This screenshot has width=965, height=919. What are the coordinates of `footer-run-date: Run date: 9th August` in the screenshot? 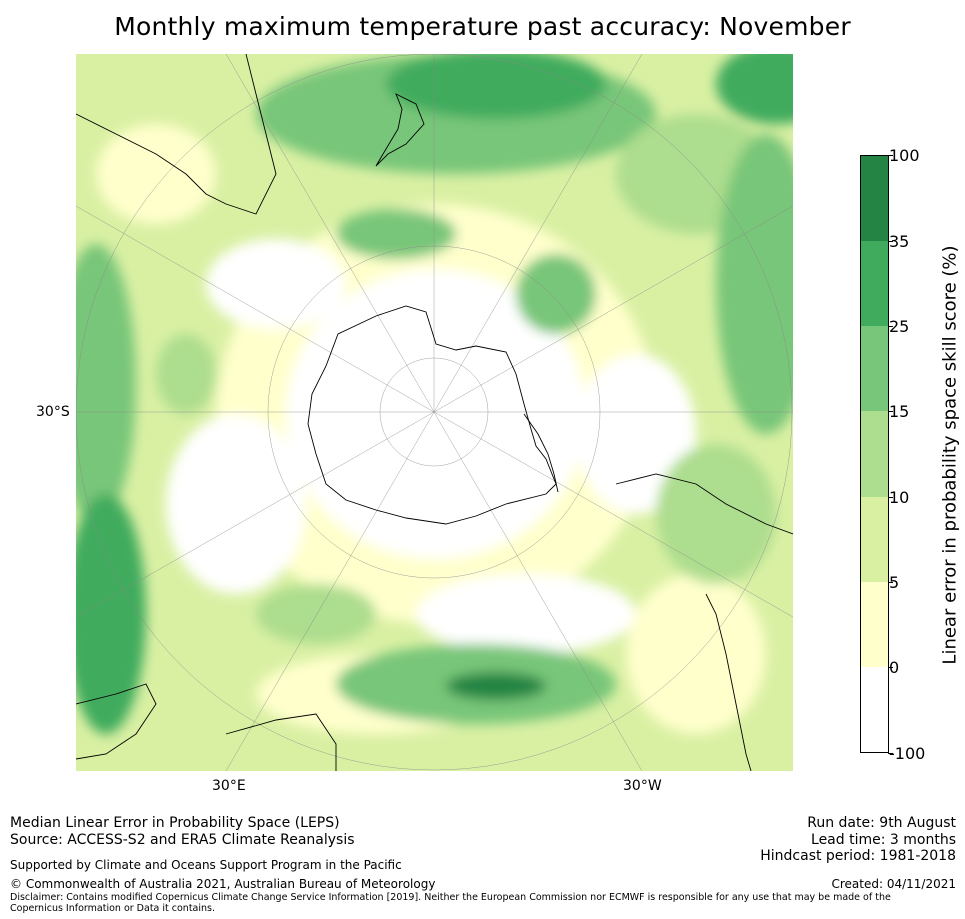 It's located at (881, 823).